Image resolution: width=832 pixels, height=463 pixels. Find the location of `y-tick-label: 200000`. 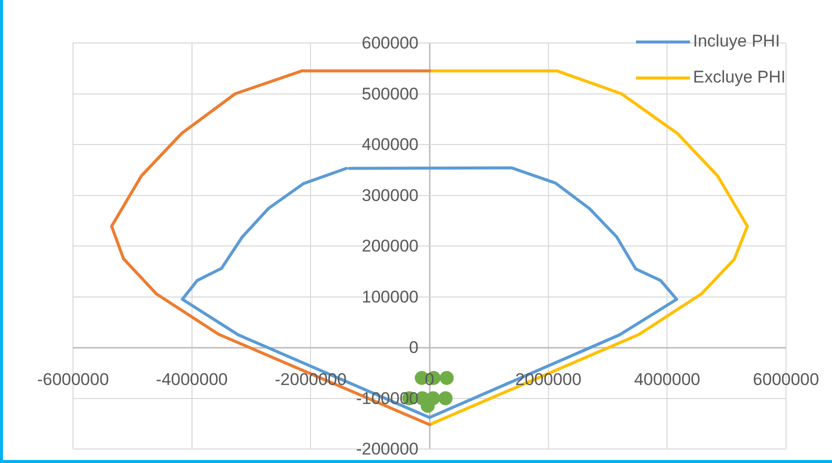

y-tick-label: 200000 is located at coordinates (390, 246).